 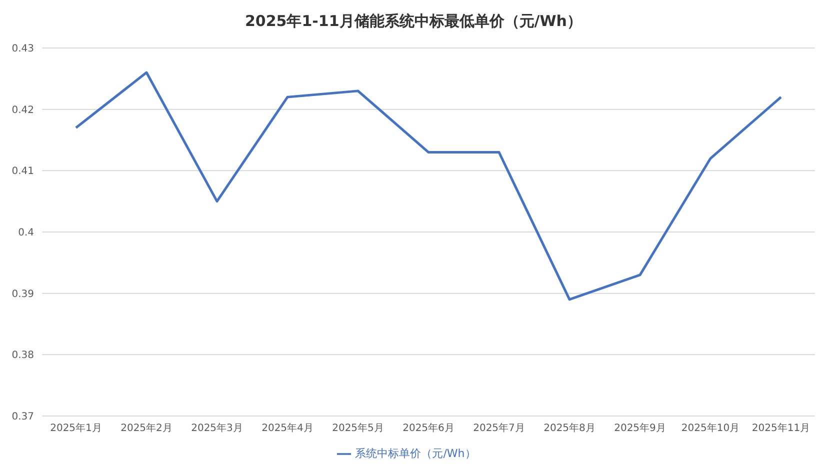 I want to click on chart-title: 2025年1-11月储能系统中标最低单价（元/Wh）, so click(x=413, y=21).